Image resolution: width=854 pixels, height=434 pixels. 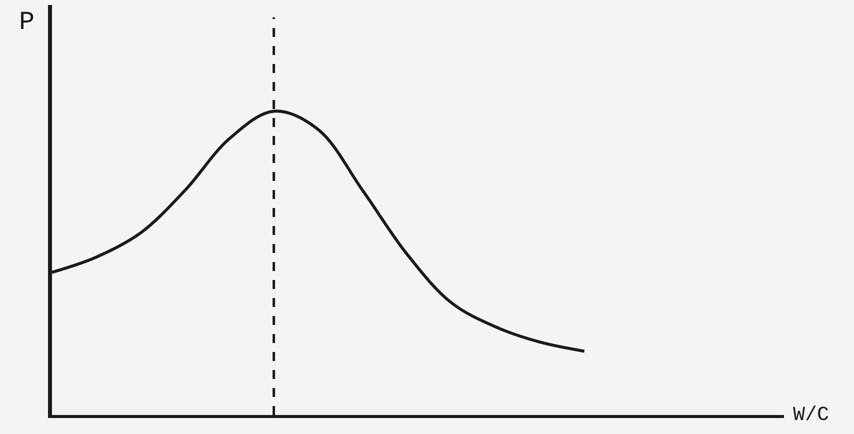 I want to click on y-axis-title: P, so click(x=27, y=22).